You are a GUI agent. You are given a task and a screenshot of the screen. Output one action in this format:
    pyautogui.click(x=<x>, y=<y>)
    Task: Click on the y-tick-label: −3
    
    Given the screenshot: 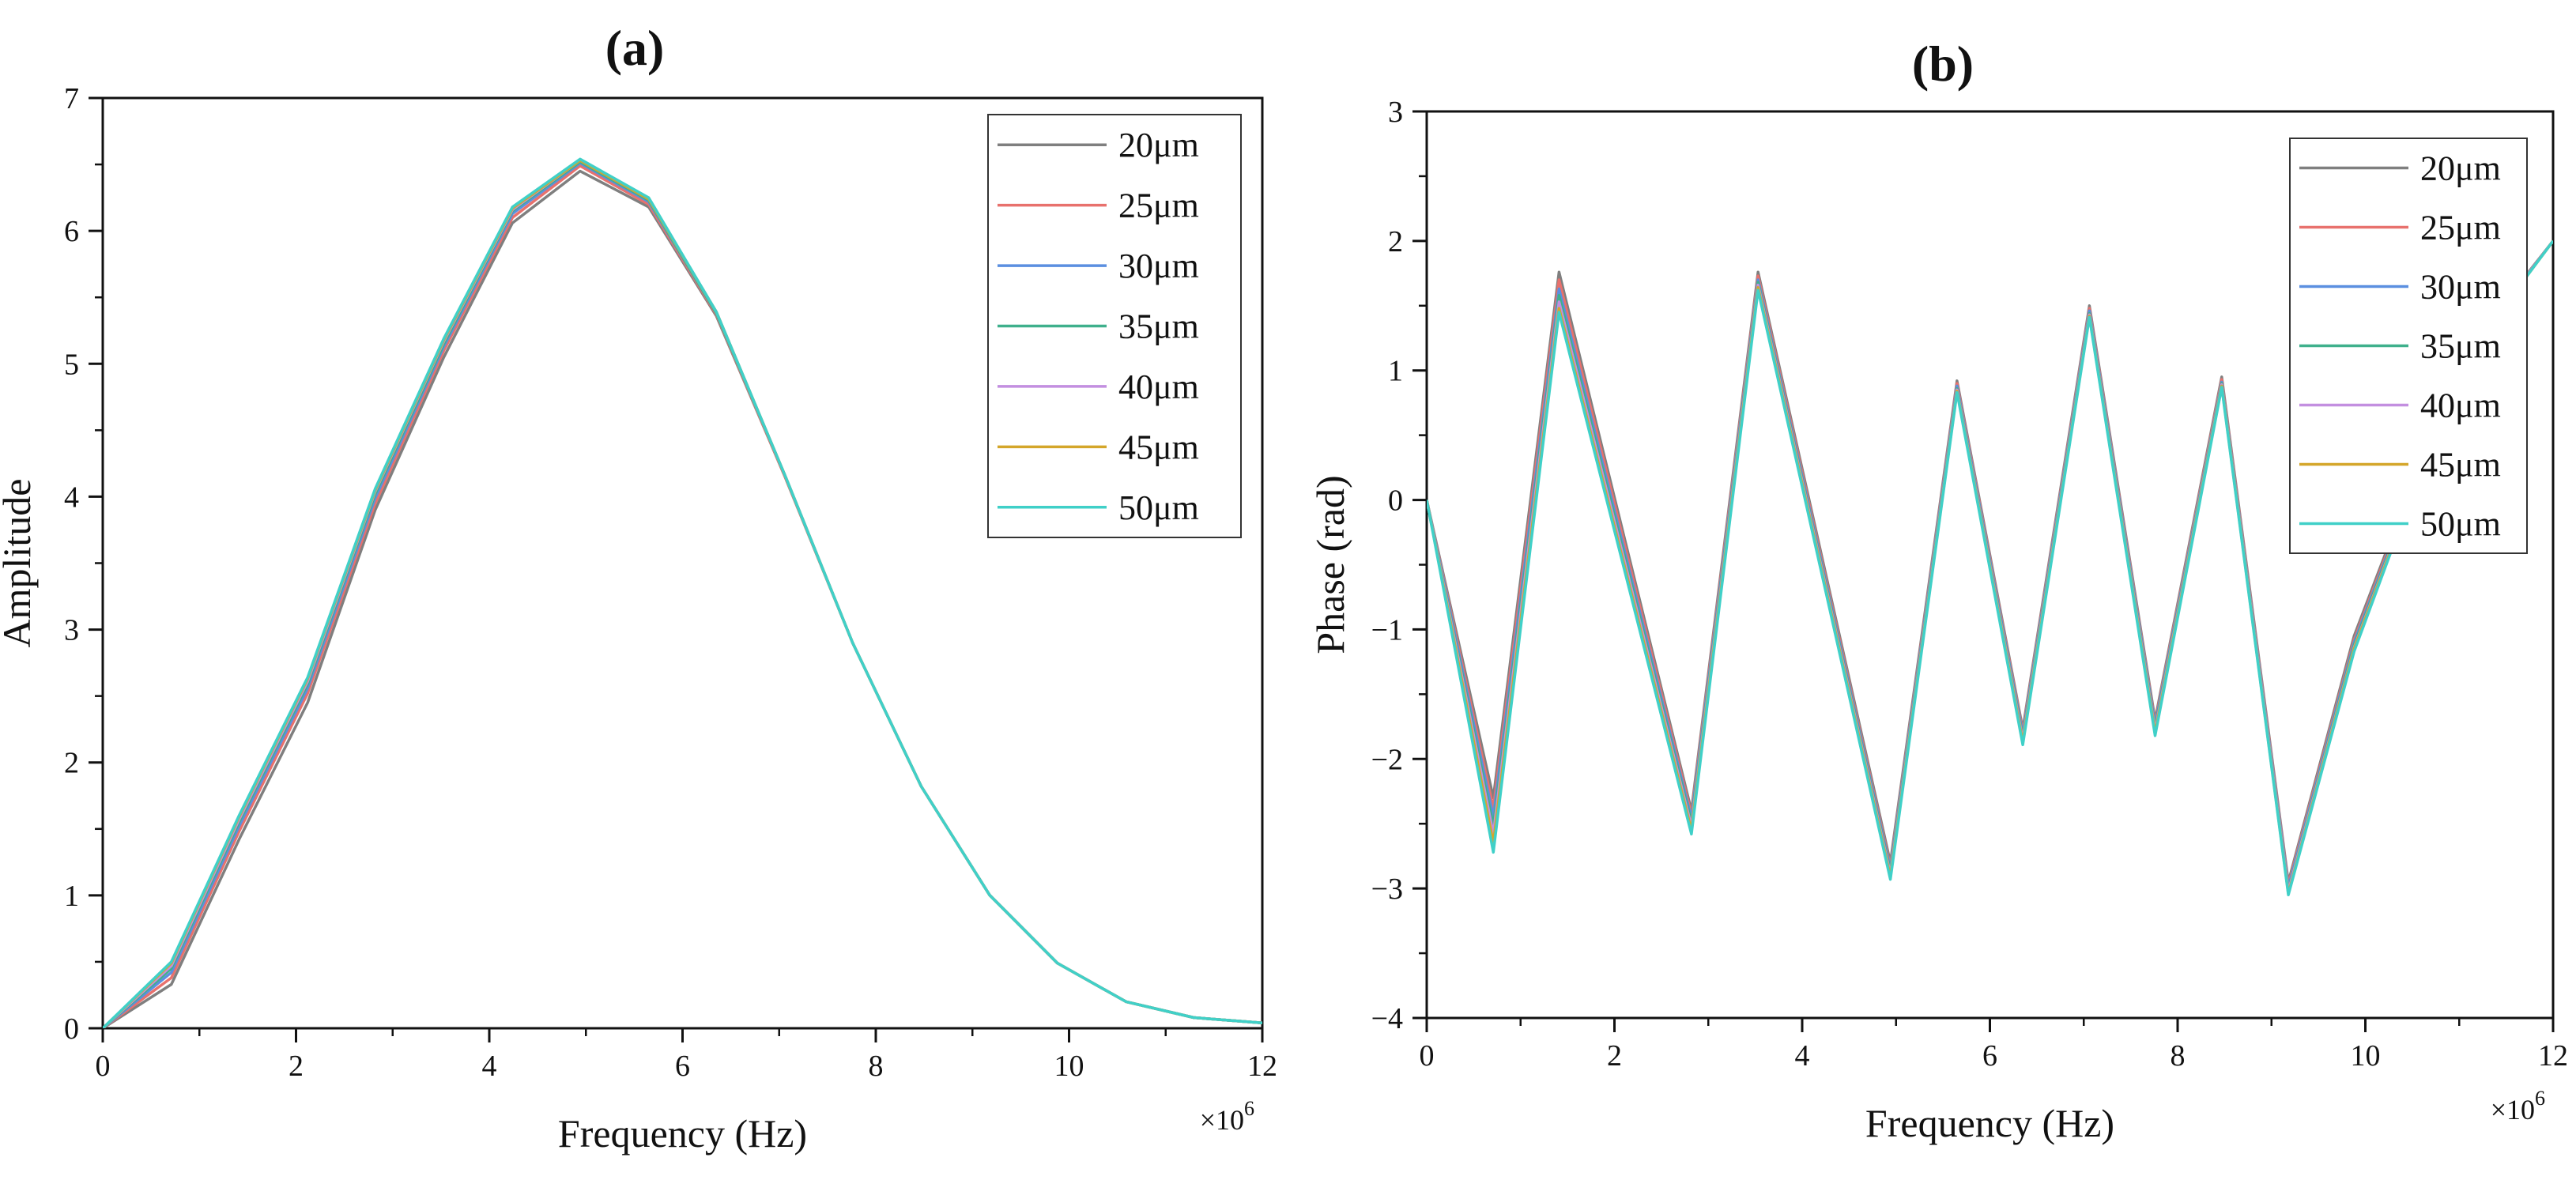 What is the action you would take?
    pyautogui.click(x=1387, y=889)
    